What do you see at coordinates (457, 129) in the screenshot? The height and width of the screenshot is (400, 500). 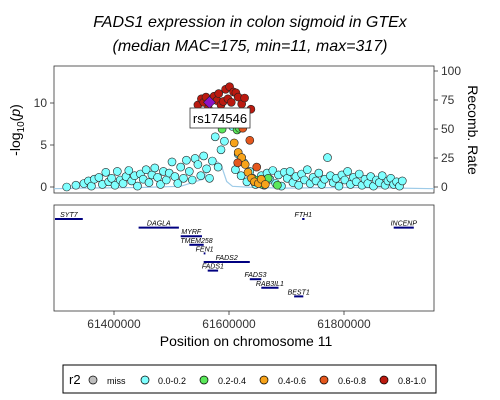 I see `y-axis-right: 0 25 50 75 100 Recomb. Rate` at bounding box center [457, 129].